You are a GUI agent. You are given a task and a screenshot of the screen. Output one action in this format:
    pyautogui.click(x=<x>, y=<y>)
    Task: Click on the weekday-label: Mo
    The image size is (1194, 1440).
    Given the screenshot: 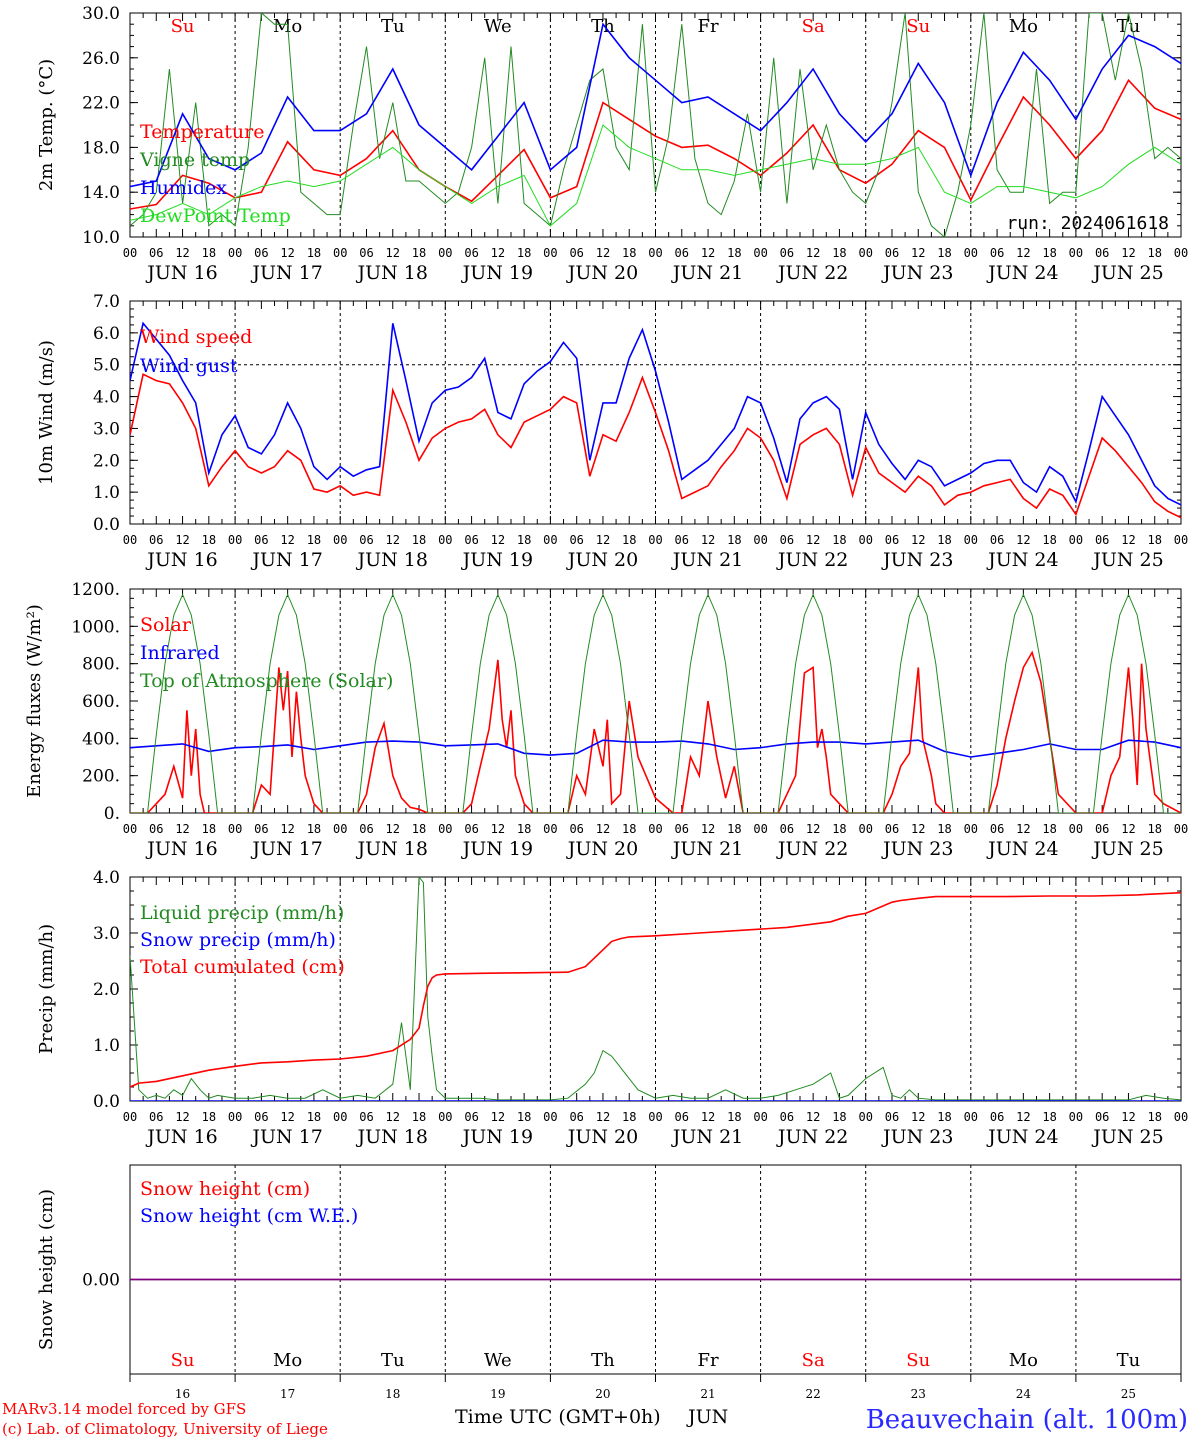 What is the action you would take?
    pyautogui.click(x=287, y=1360)
    